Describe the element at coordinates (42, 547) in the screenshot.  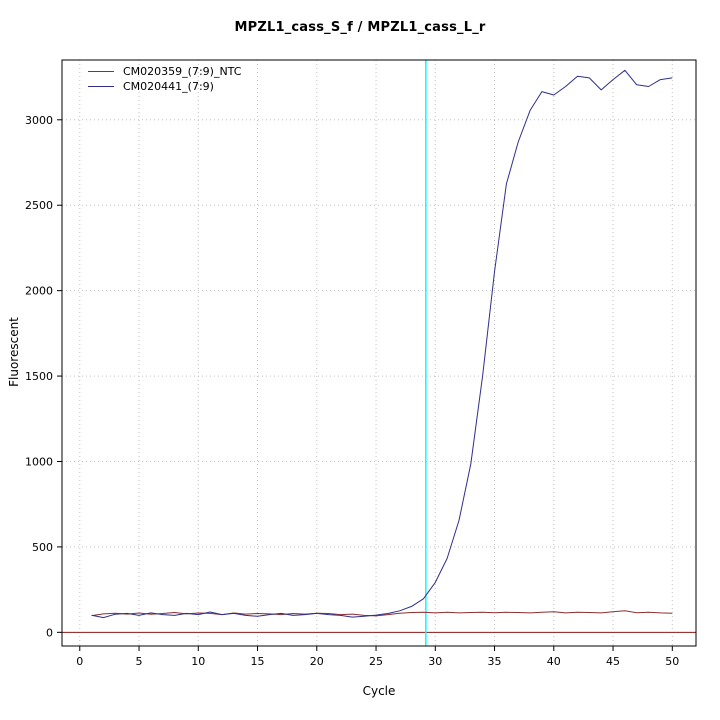
I see `y-tick-label: 500` at that location.